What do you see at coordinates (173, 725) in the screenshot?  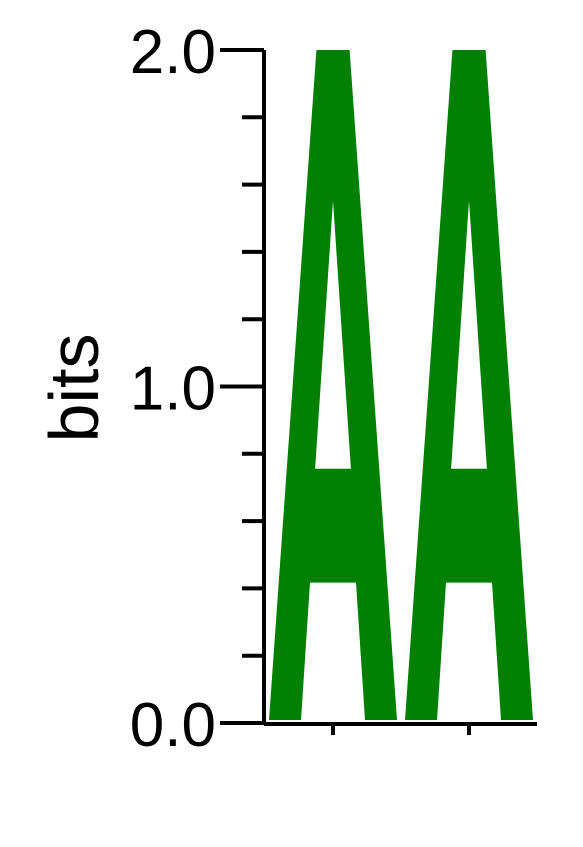 I see `y-tick-label: 0.0` at bounding box center [173, 725].